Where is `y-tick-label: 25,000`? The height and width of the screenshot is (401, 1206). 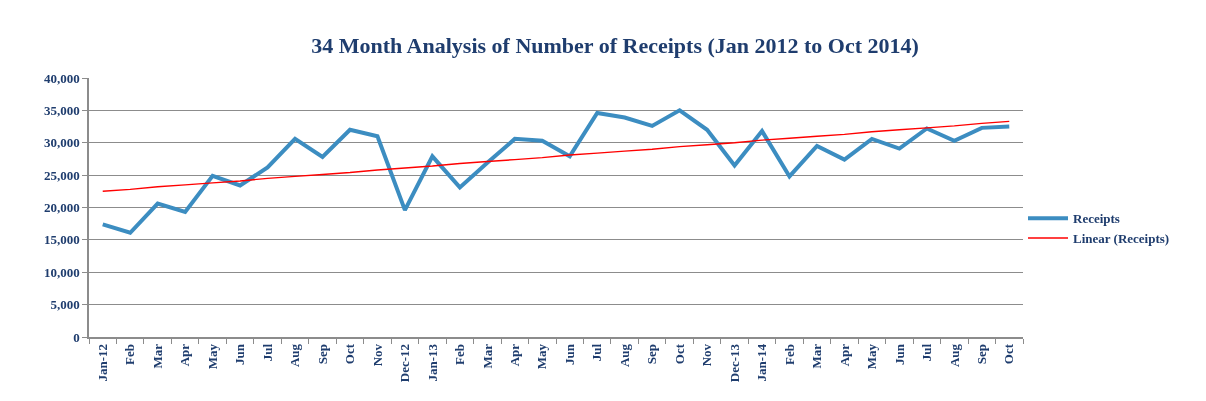 y-tick-label: 25,000 is located at coordinates (61, 175).